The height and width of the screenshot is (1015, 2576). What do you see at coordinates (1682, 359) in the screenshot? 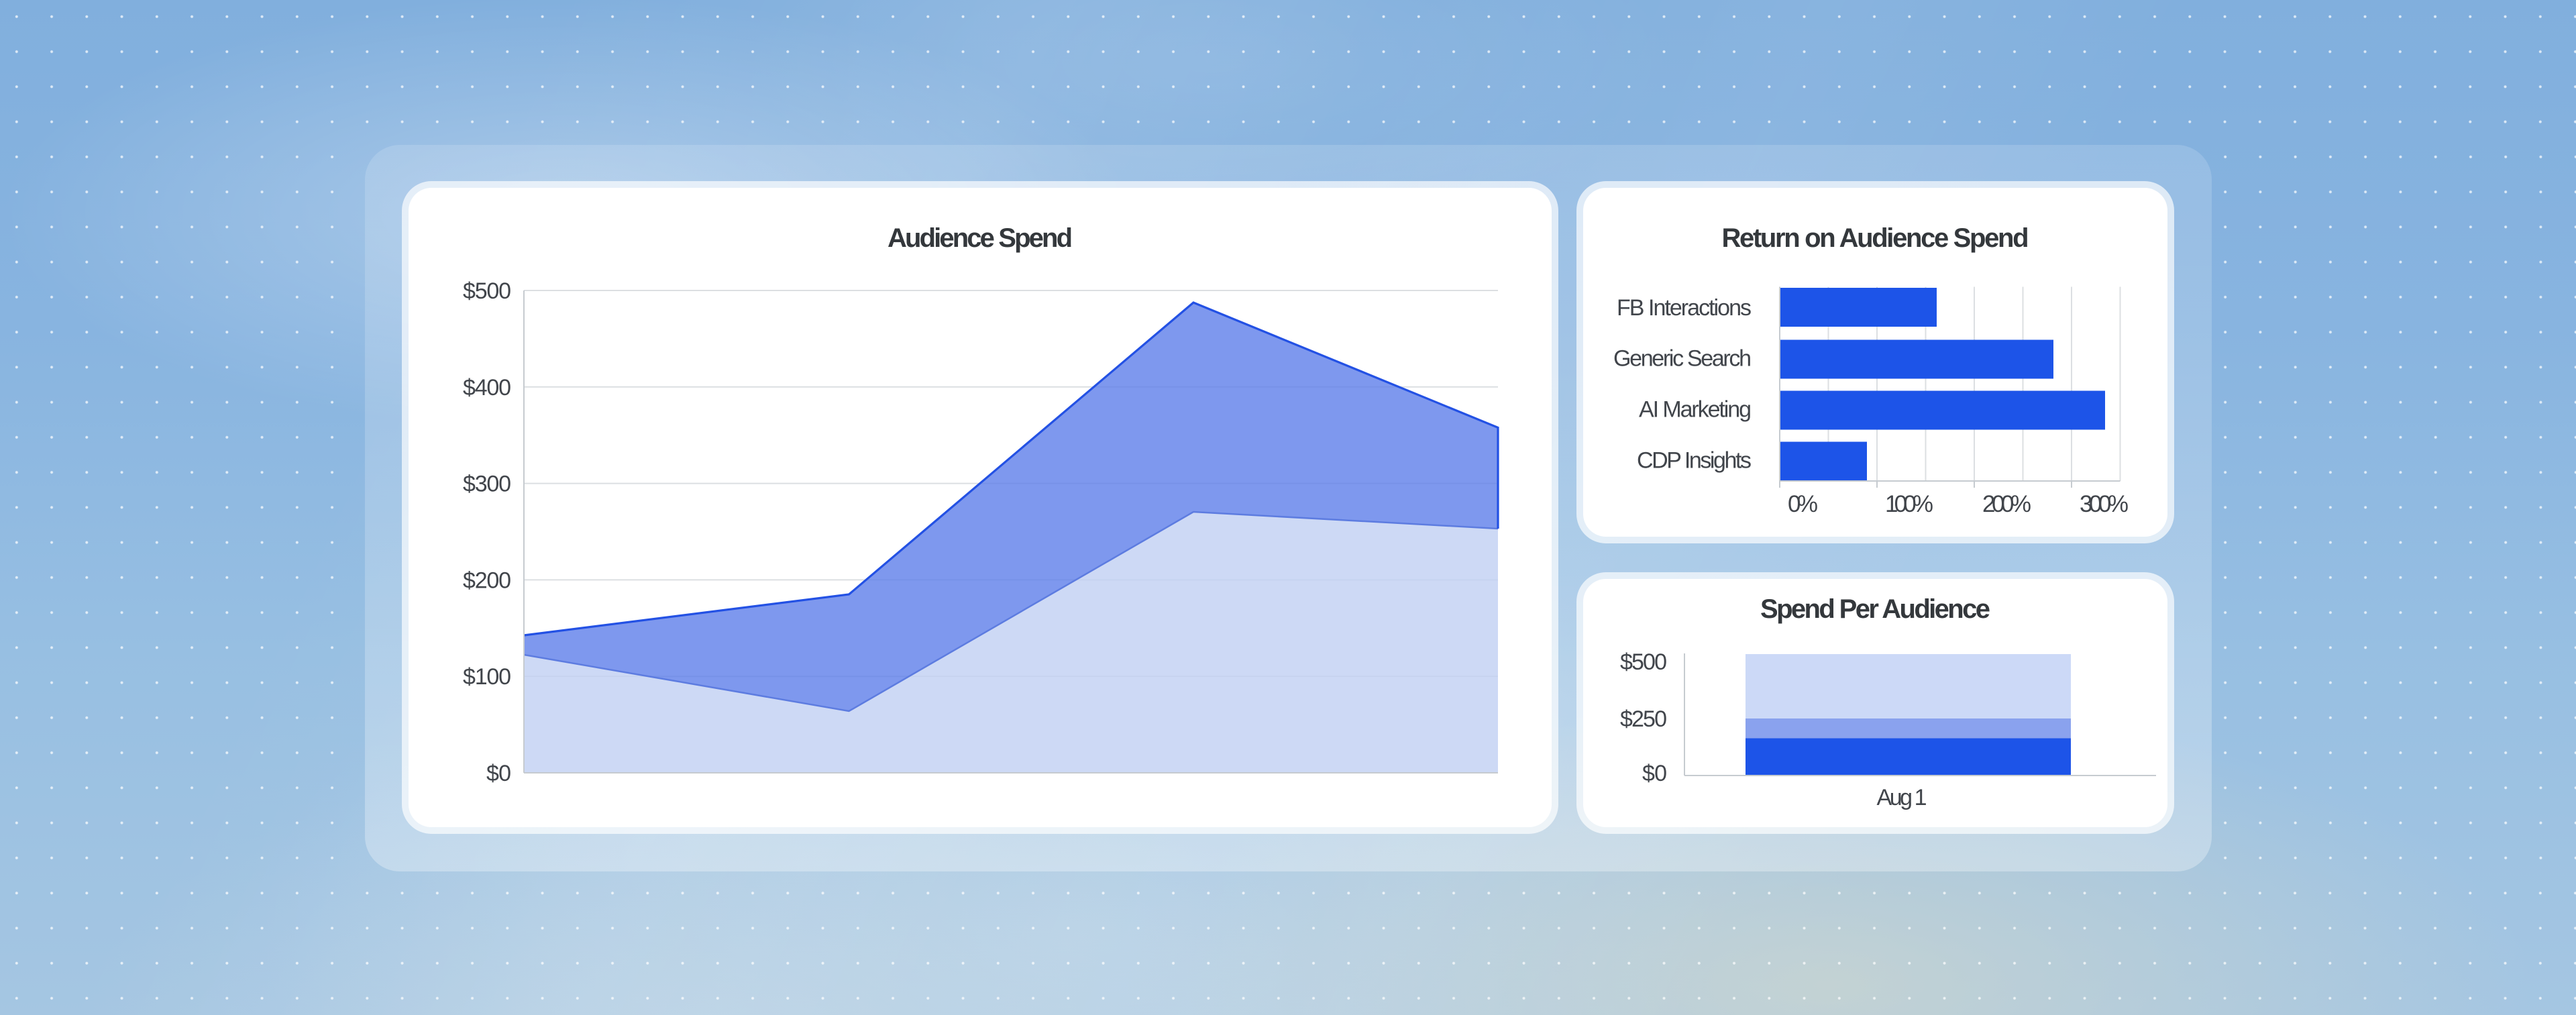
I see `svg-text: Generic Search` at bounding box center [1682, 359].